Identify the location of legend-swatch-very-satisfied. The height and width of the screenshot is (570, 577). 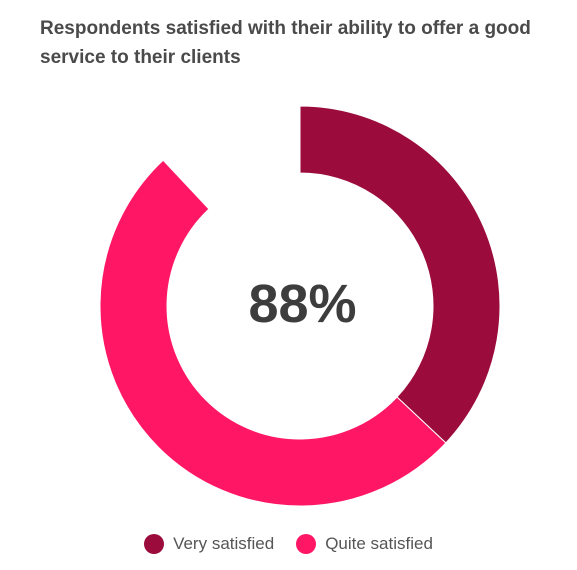
(154, 544).